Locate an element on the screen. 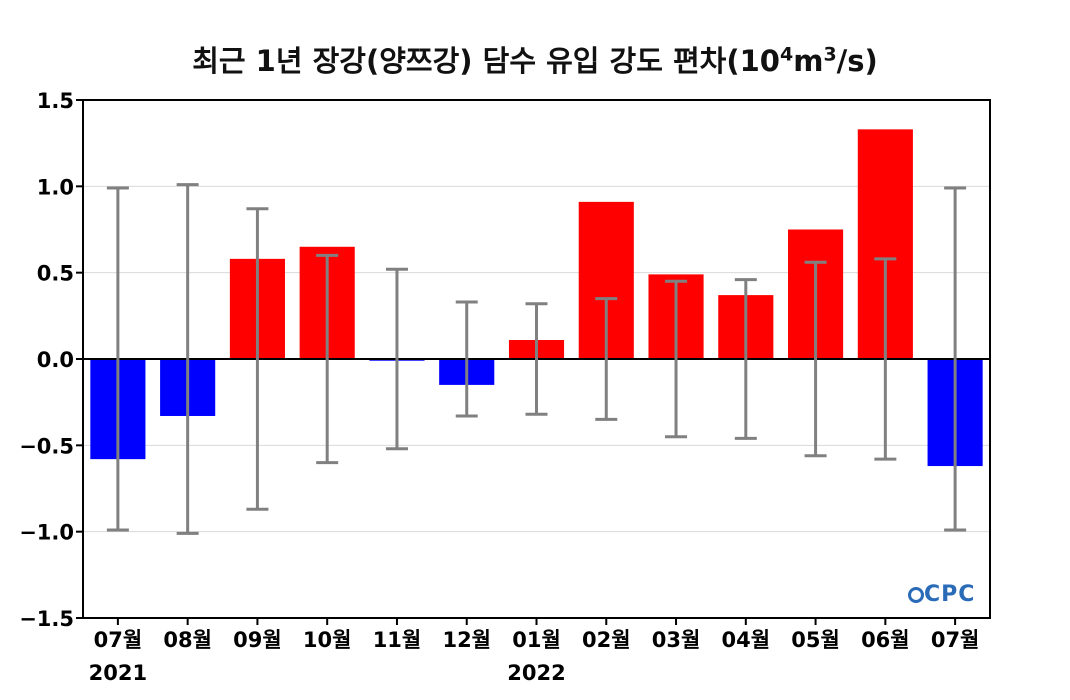 This screenshot has height=700, width=1070. xtick-label-12: 07월 is located at coordinates (955, 640).